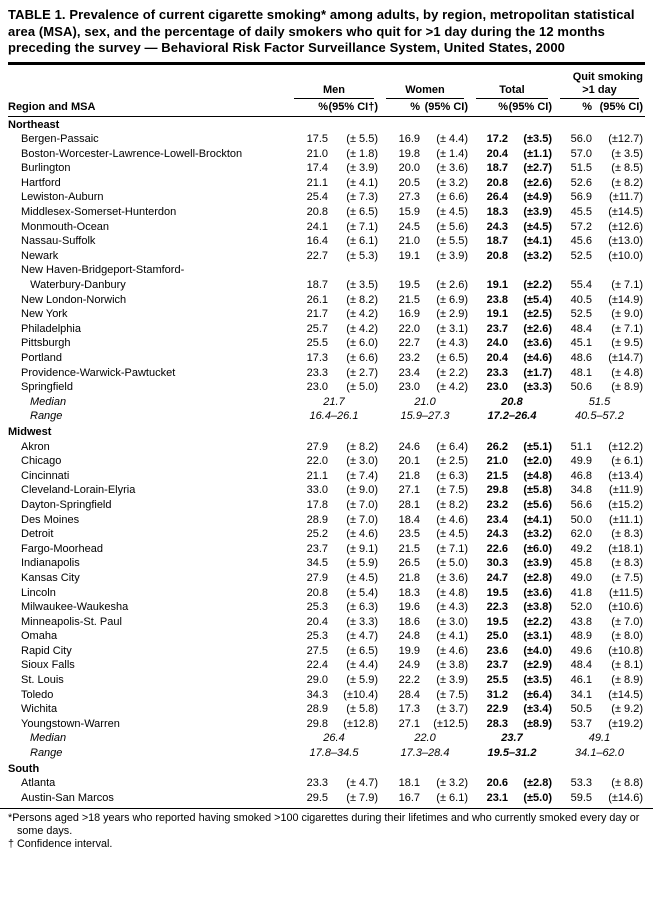 The image size is (653, 919). Describe the element at coordinates (66, 504) in the screenshot. I see `msa-name-cell: Dayton-Springfield` at that location.